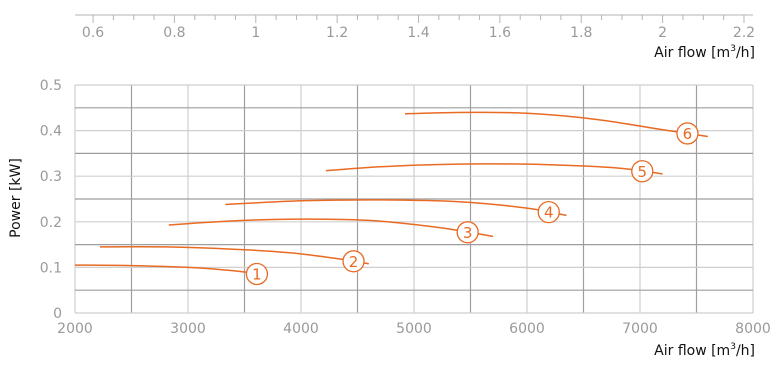 This screenshot has height=365, width=777. Describe the element at coordinates (704, 52) in the screenshot. I see `secondary-x-axis-title: Air flow [m3/h]` at that location.